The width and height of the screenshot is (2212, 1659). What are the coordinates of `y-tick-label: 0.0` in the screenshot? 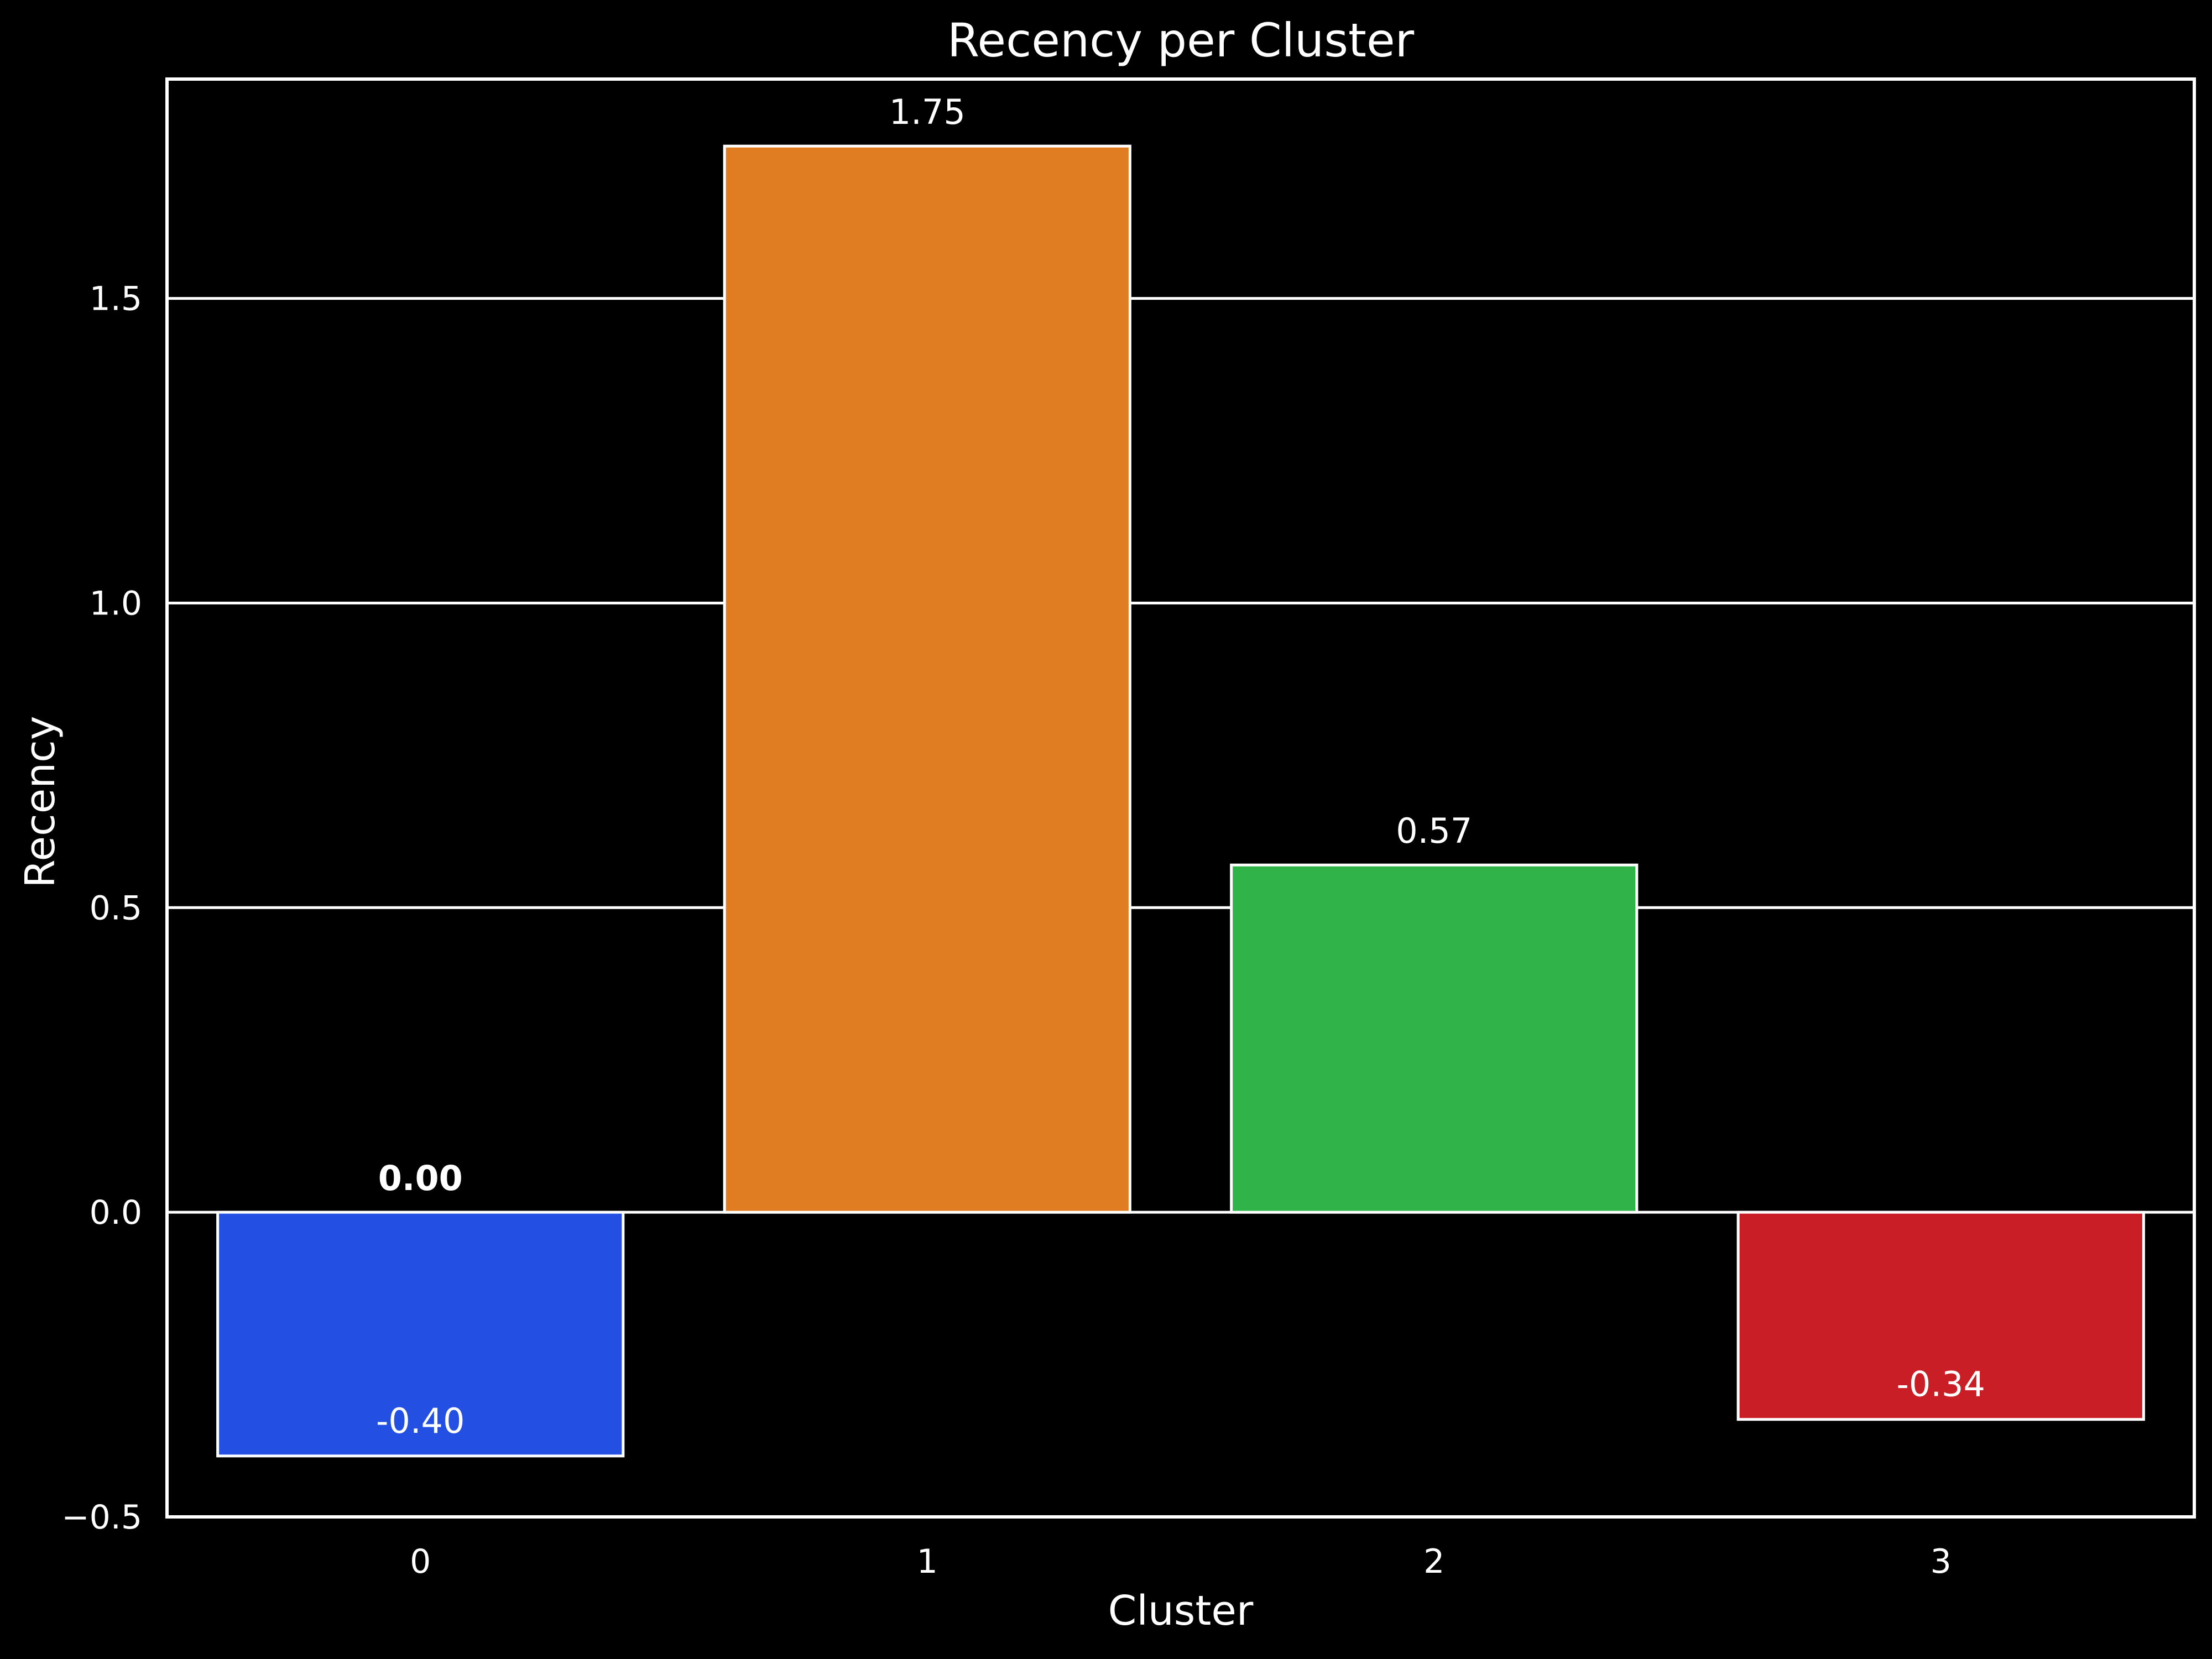 It's located at (116, 1212).